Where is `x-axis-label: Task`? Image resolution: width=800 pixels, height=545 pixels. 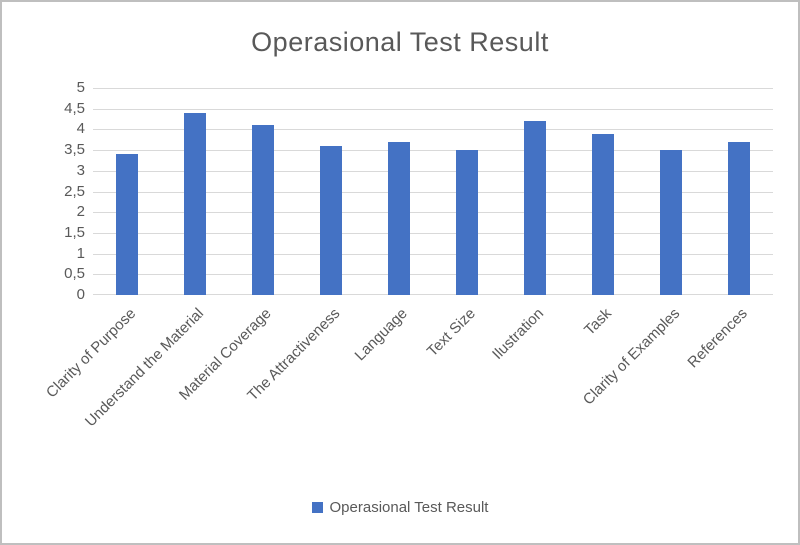
x-axis-label: Task is located at coordinates (598, 322).